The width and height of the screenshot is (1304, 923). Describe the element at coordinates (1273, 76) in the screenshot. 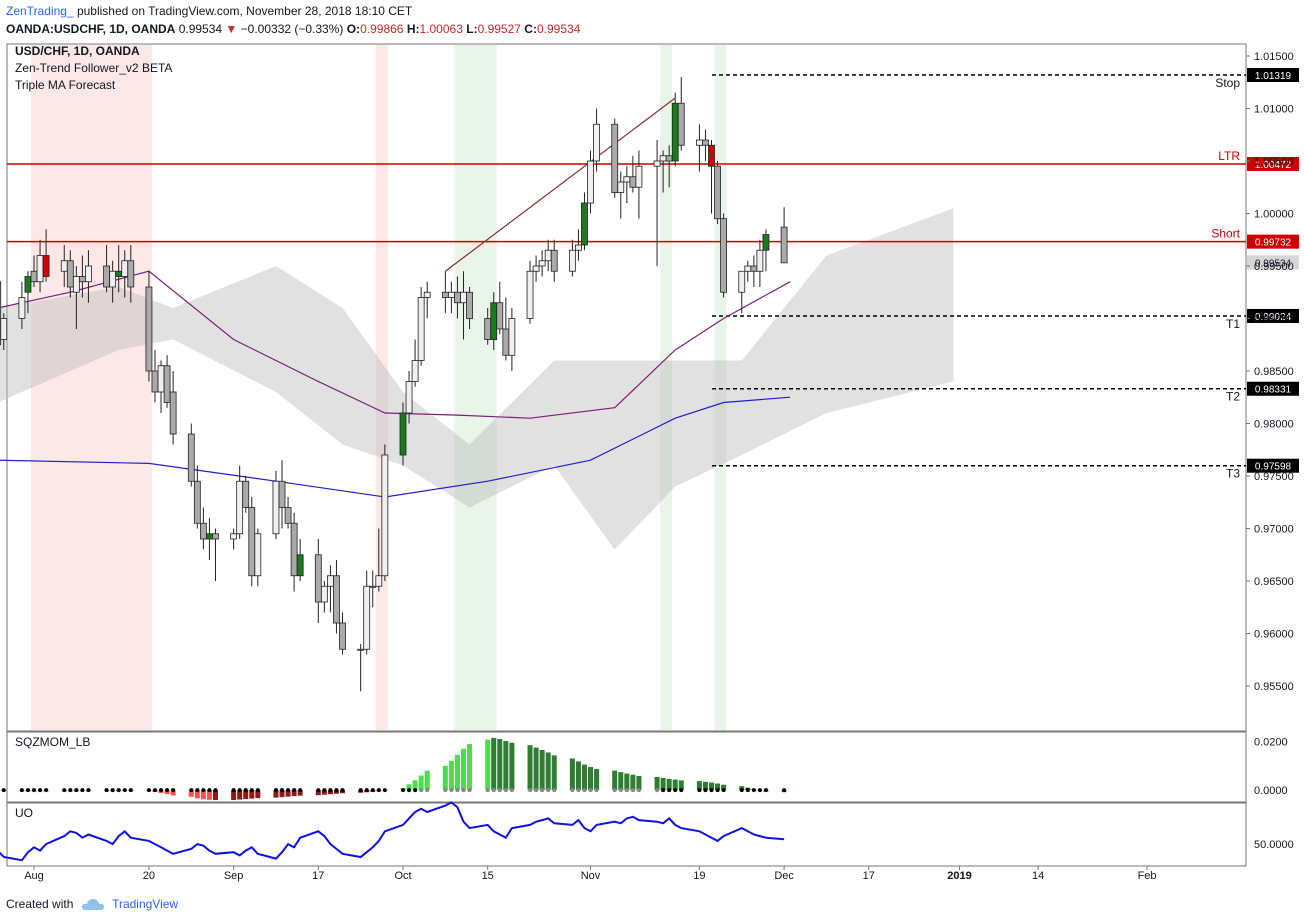

I see `price-tag-text-stop: 1.01319` at that location.